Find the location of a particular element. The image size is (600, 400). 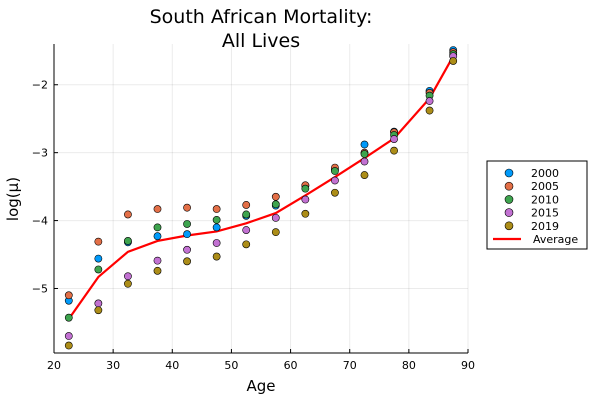

y-ticks: −5 −4 −3 −2 is located at coordinates (45, 187).